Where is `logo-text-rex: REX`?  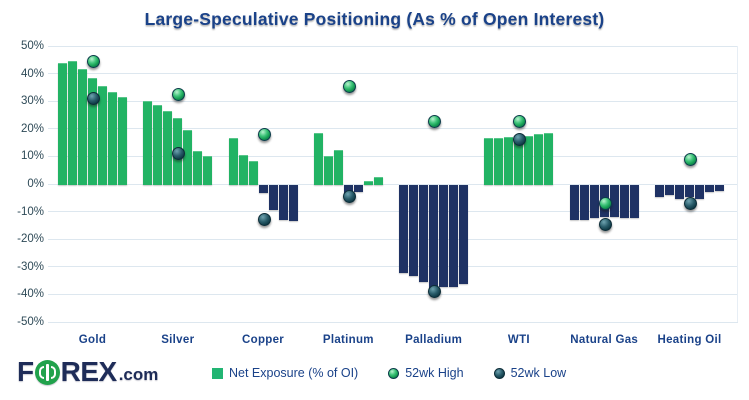
logo-text-rex: REX is located at coordinates (89, 371).